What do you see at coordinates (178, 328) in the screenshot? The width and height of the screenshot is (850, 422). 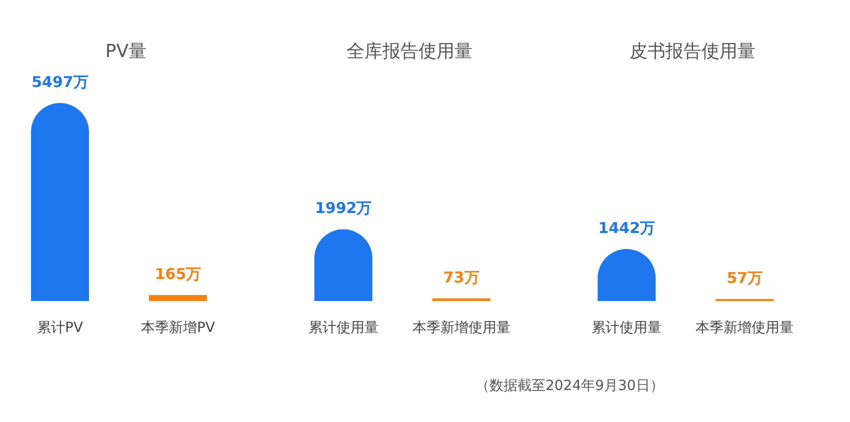 I see `x-tick-label: 本季新增PV` at bounding box center [178, 328].